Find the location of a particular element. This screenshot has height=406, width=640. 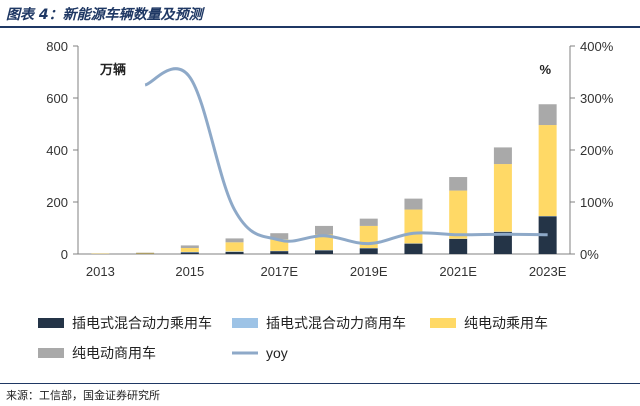

x-tick-label: 2015 is located at coordinates (189, 271).